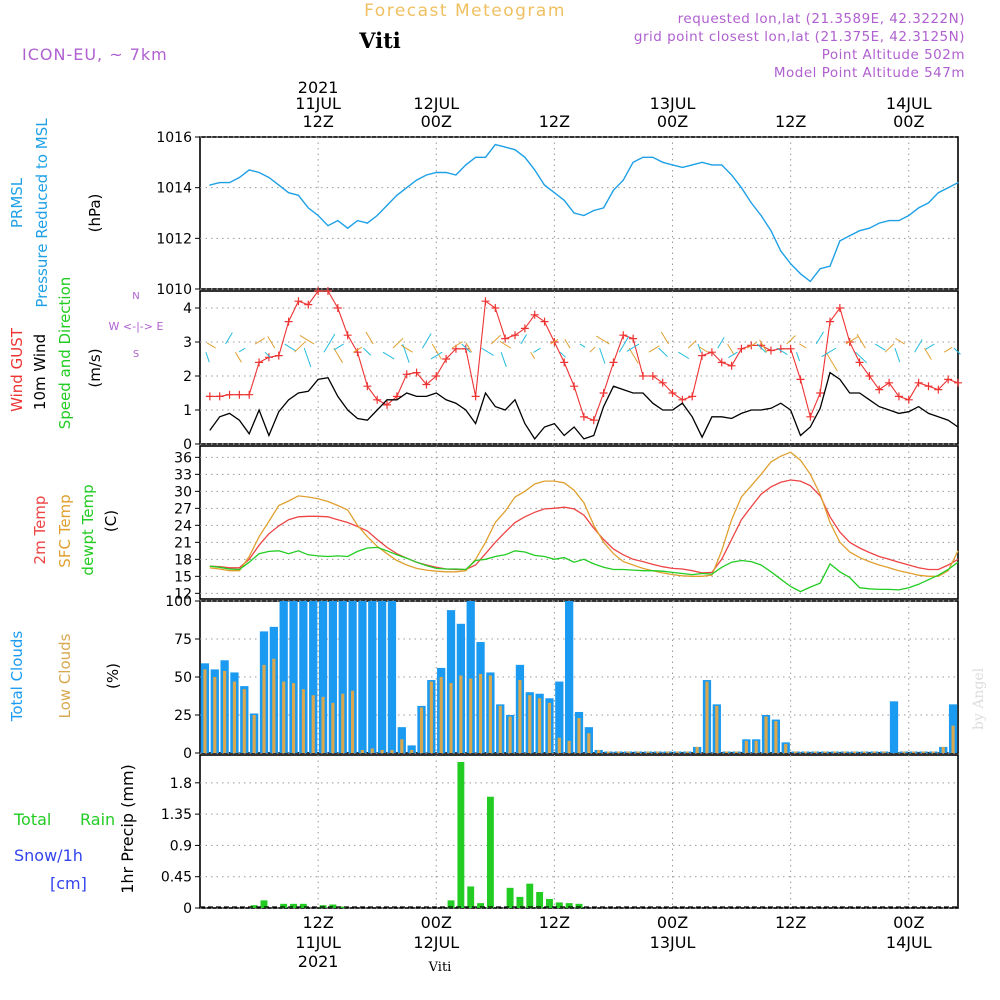  I want to click on temp2m-axis-label: 2m Temp, so click(40, 530).